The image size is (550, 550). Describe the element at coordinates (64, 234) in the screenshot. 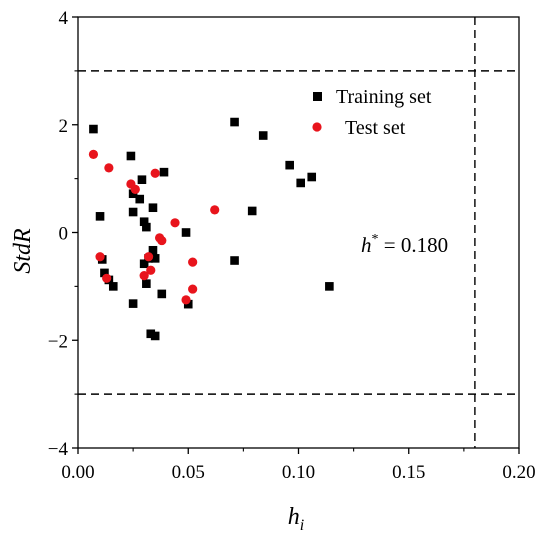

I see `y-tick-label: 0` at that location.